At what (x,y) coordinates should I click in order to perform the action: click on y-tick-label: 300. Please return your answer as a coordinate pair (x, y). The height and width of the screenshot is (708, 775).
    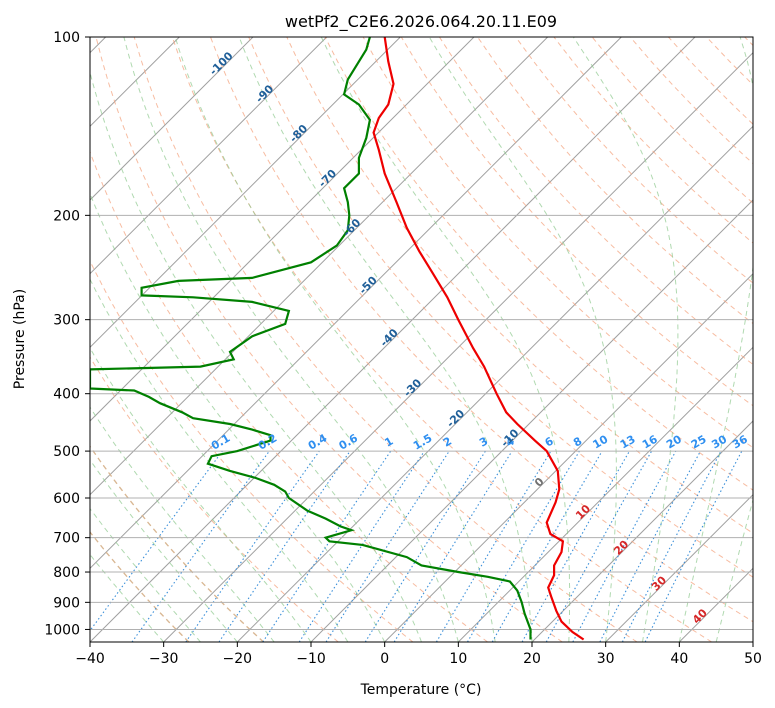
    Looking at the image, I should click on (66, 321).